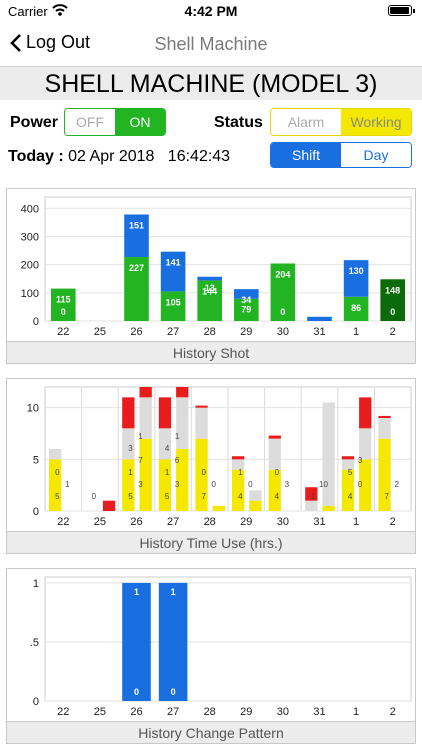 The height and width of the screenshot is (750, 422). I want to click on x-tick-label: 2, so click(393, 332).